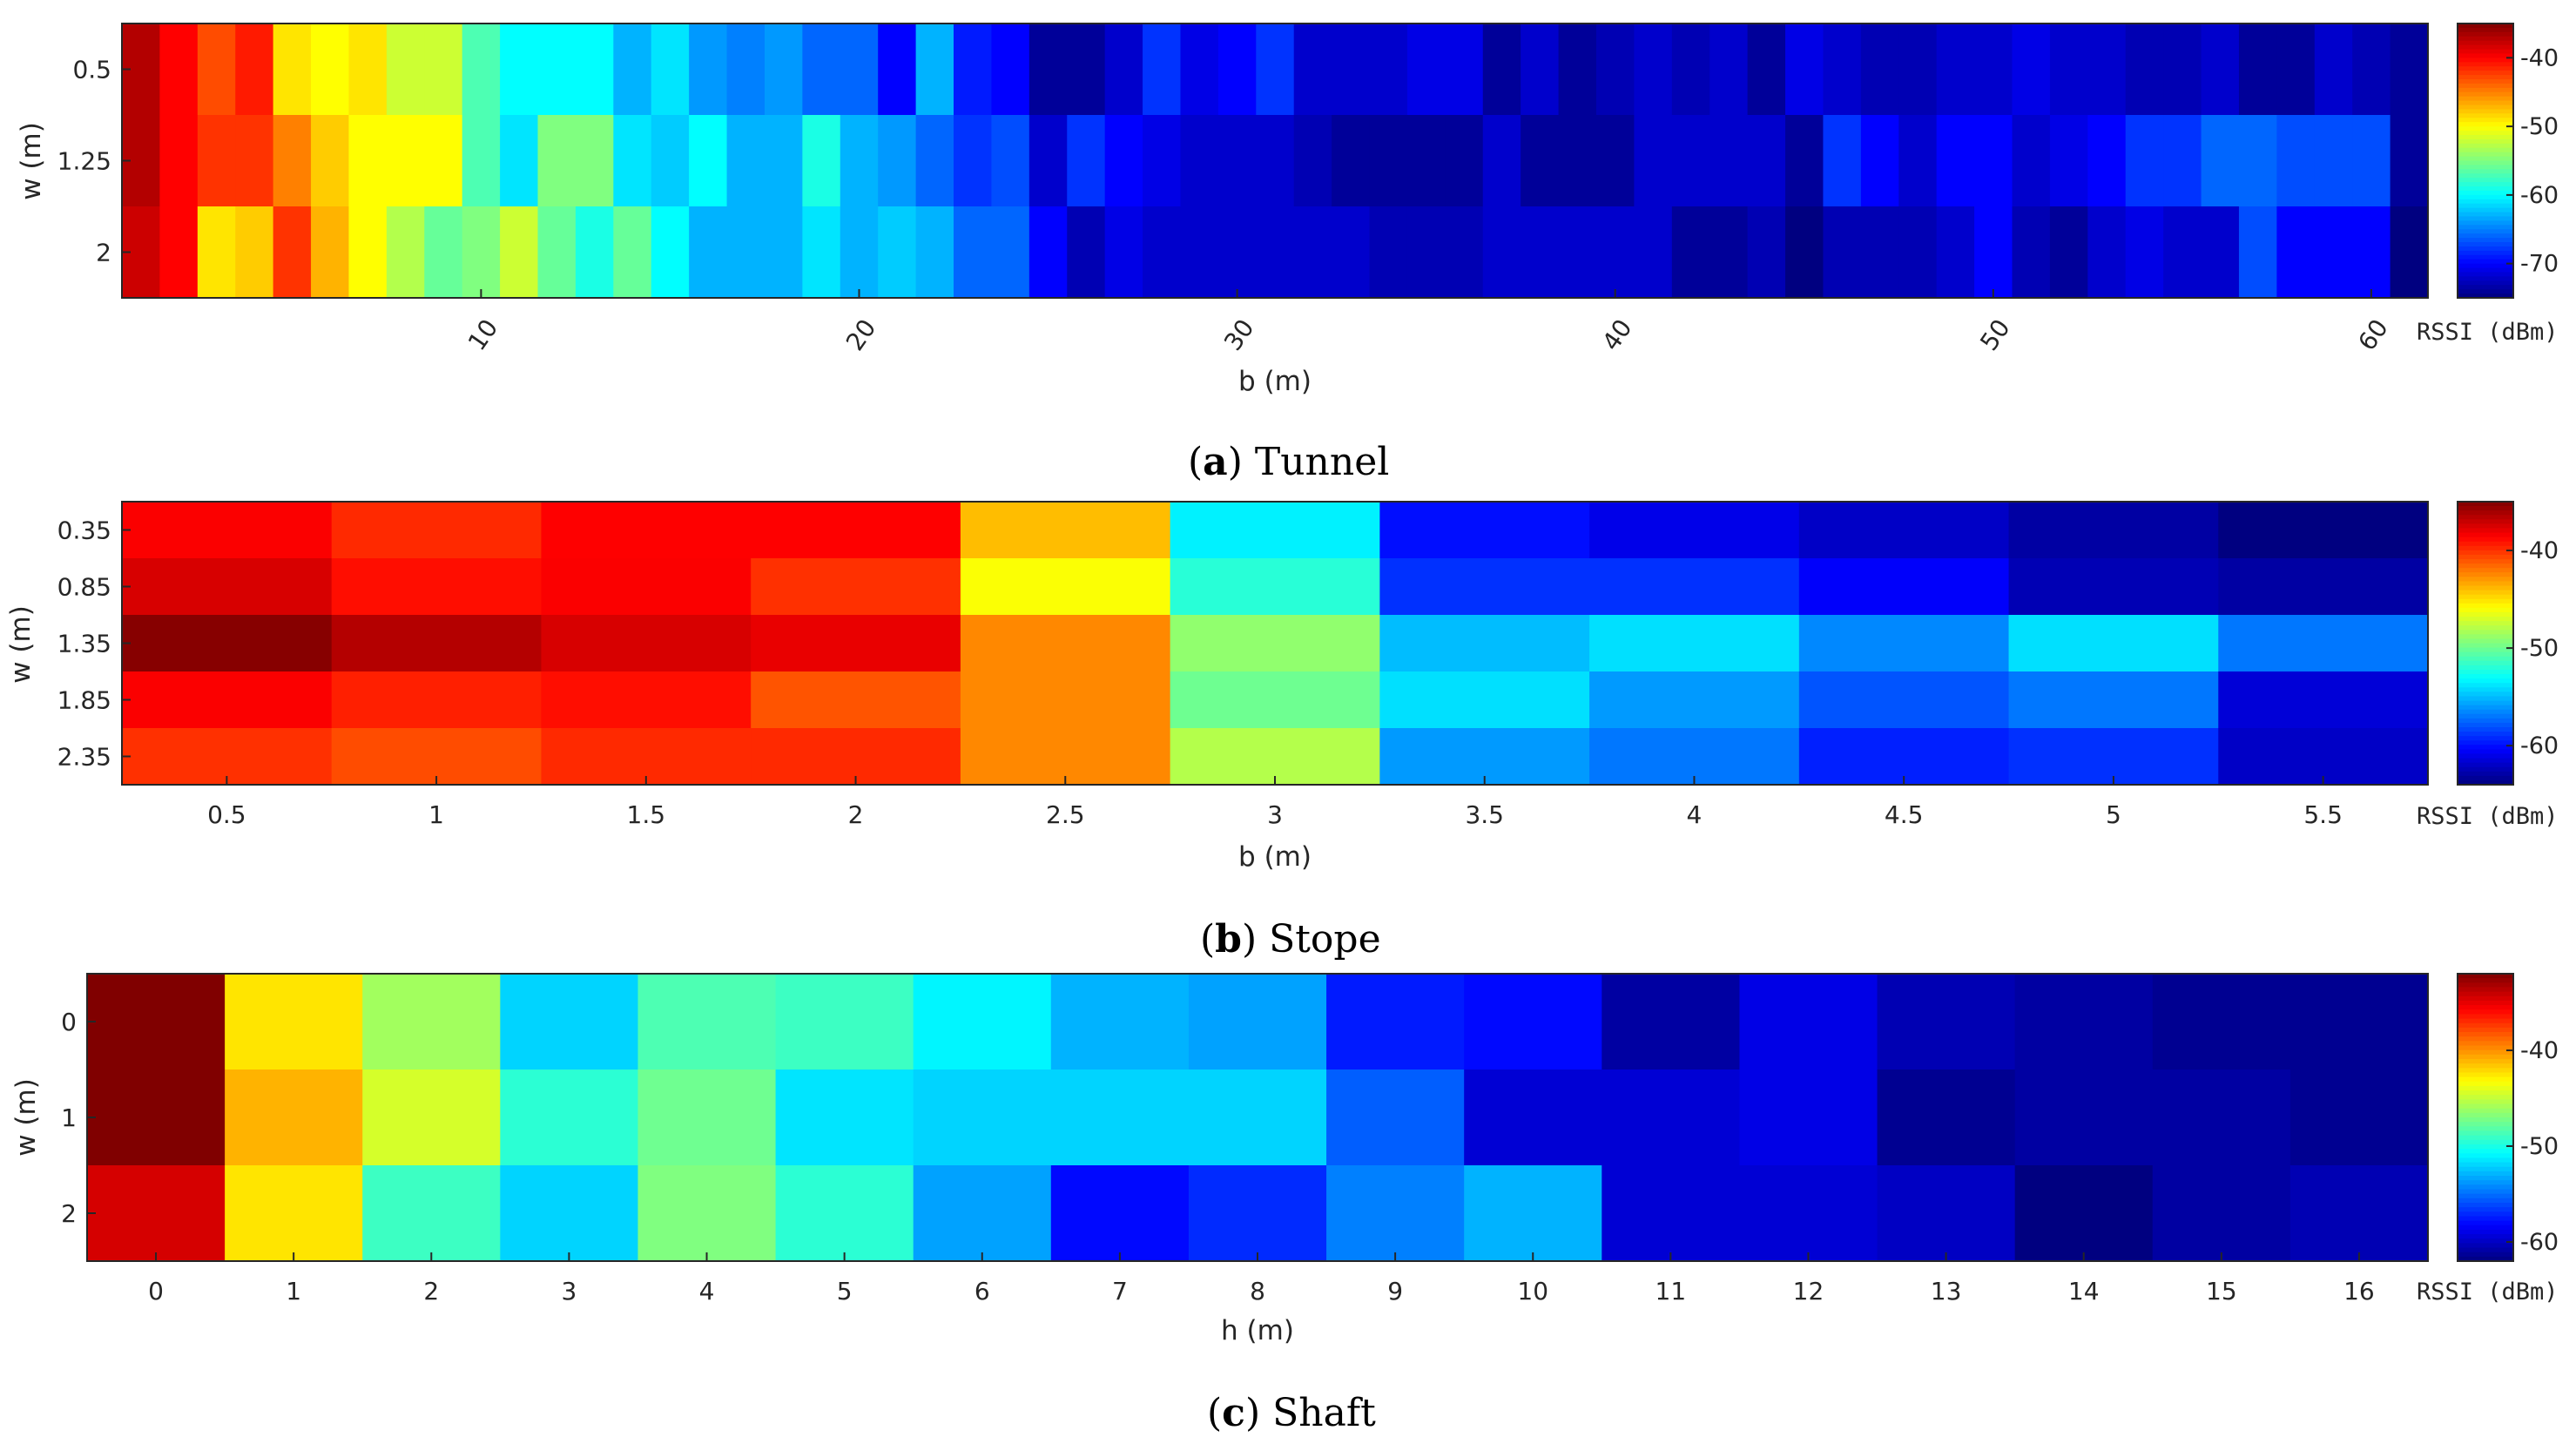  I want to click on stope-colorbar-ticks: -40 -50 -60, so click(2532, 648).